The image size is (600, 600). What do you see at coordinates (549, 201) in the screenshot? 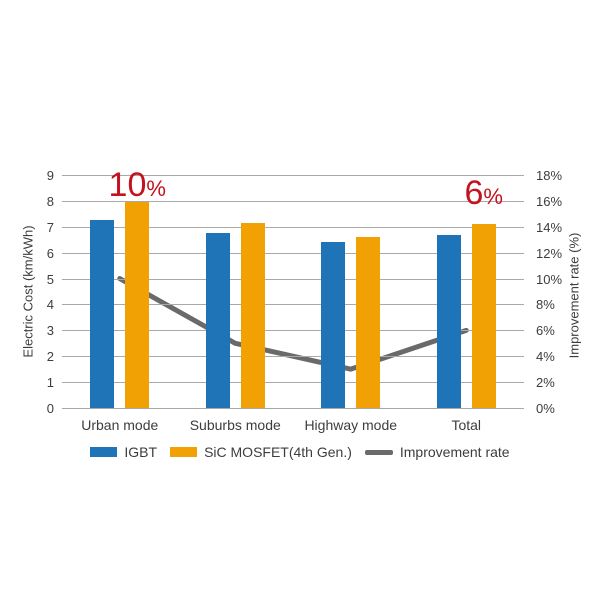
I see `right-axis-tick-label: 16%` at bounding box center [549, 201].